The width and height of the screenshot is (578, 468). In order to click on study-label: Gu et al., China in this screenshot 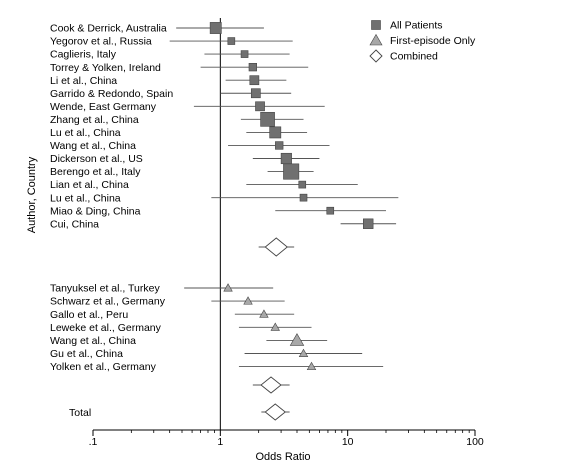, I will do `click(86, 354)`.